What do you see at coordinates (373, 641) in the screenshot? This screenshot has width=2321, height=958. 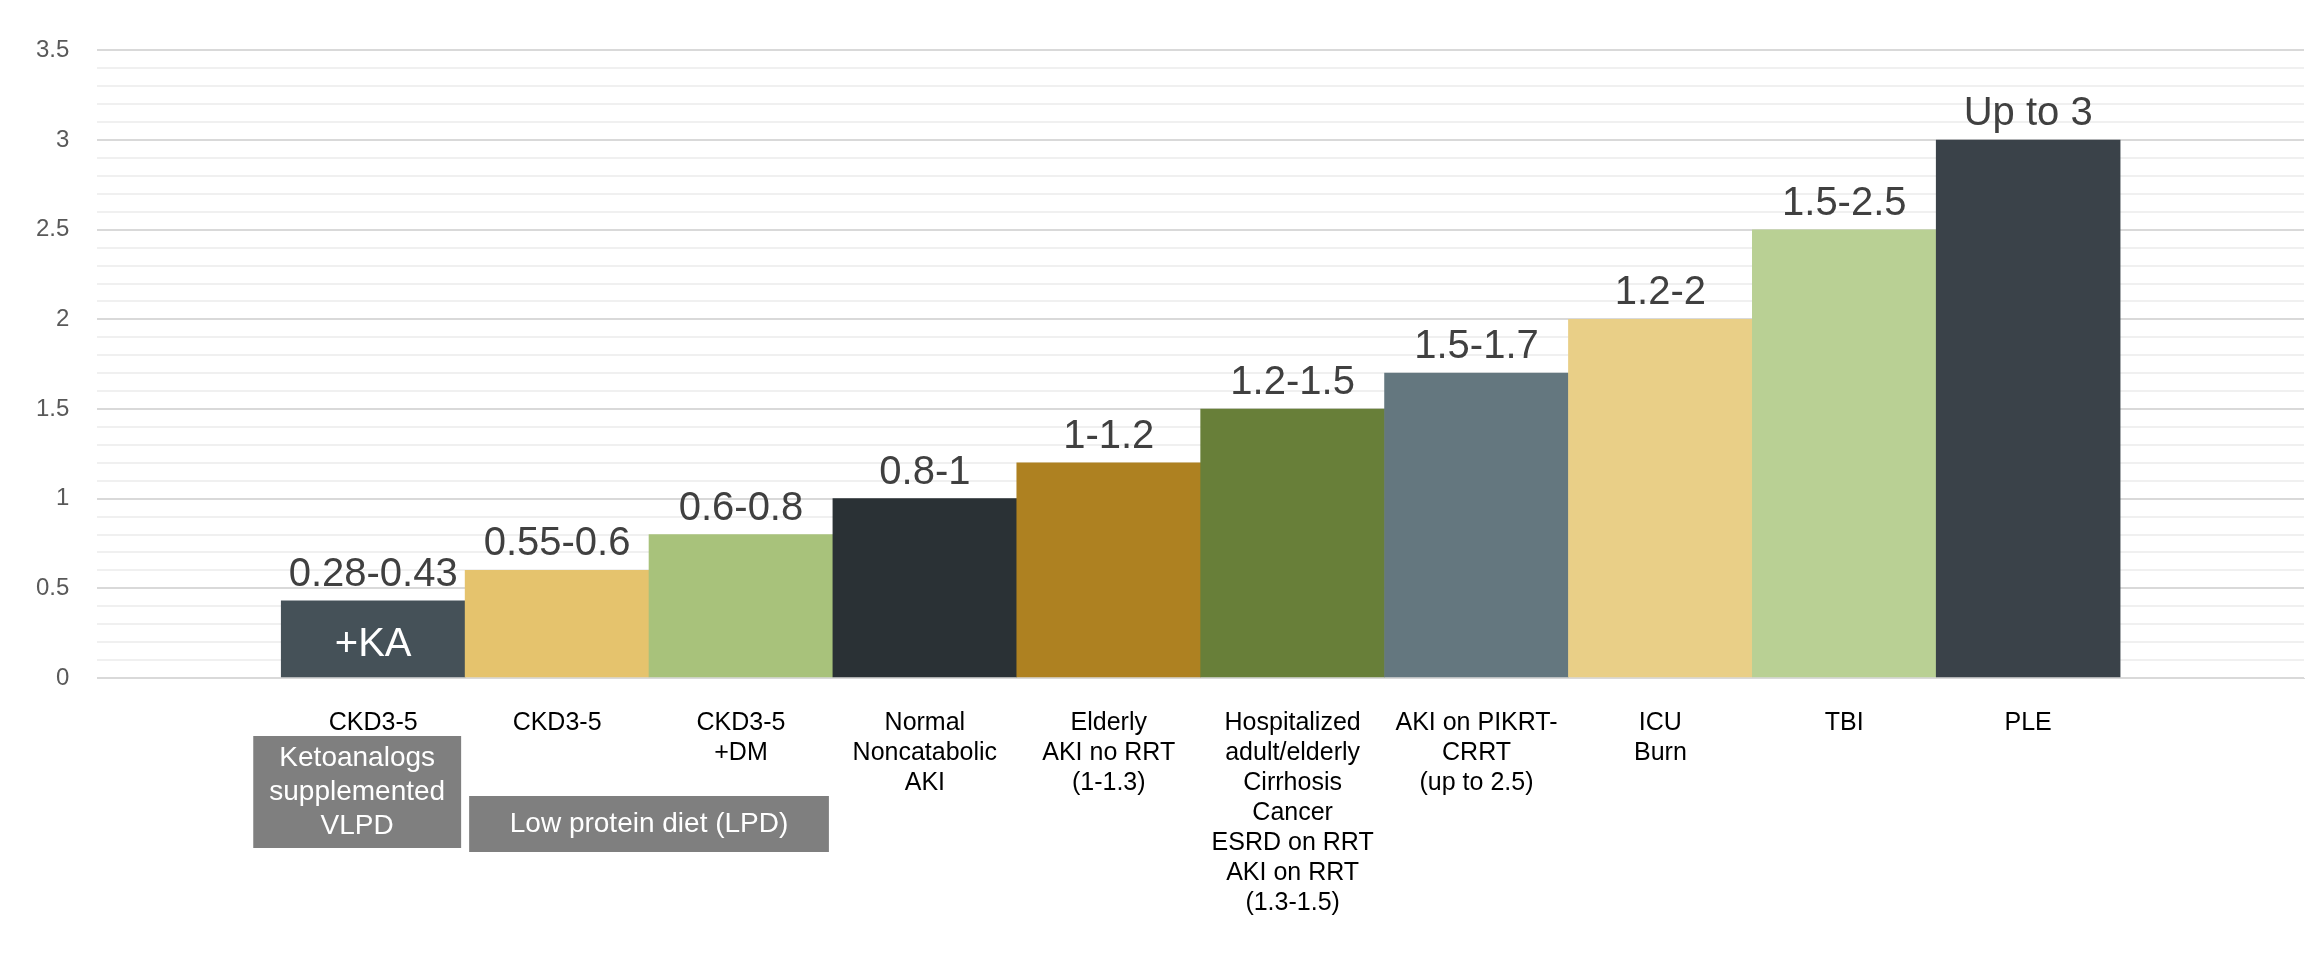 I see `annotation: +KA` at bounding box center [373, 641].